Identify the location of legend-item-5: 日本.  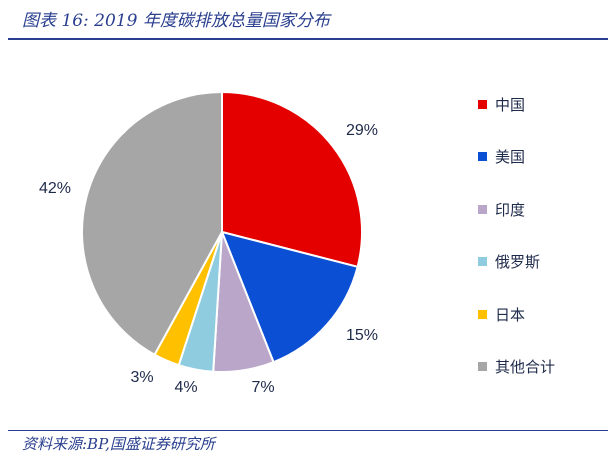
(501, 315).